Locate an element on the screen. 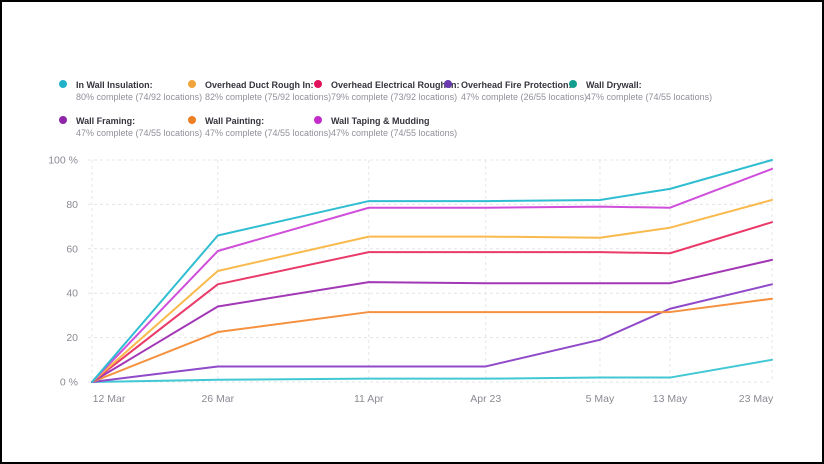  legend-dot-drywall is located at coordinates (573, 84).